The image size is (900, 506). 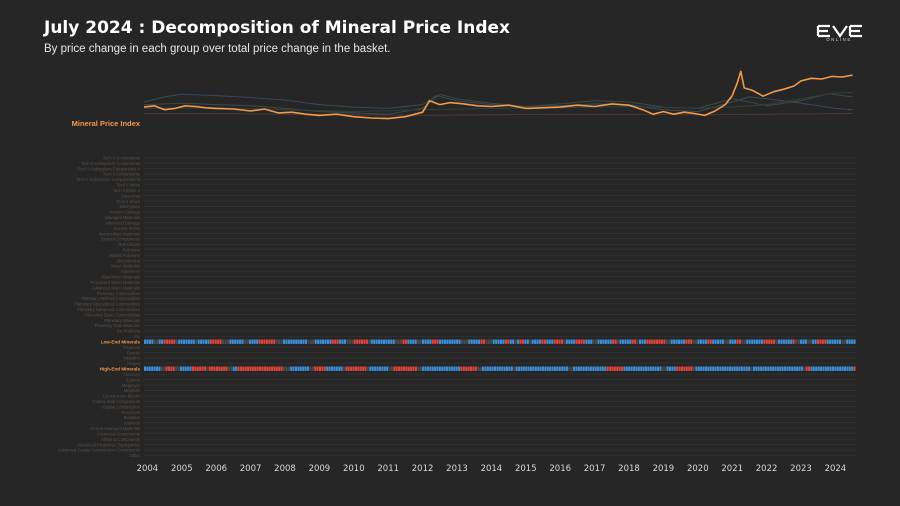 I want to click on row-label: Tech II Items II, so click(x=126, y=190).